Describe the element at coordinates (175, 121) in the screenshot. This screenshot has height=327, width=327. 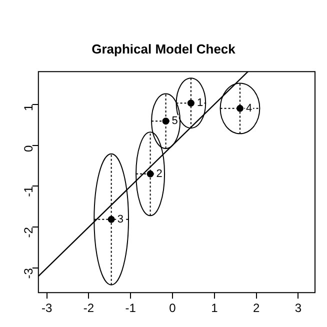
I see `annotation: 5` at that location.